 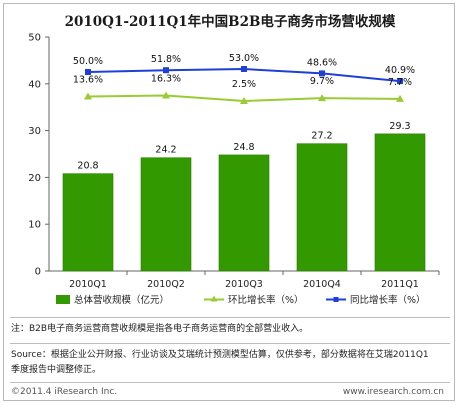 I want to click on y-tick-label: 50, so click(x=34, y=38).